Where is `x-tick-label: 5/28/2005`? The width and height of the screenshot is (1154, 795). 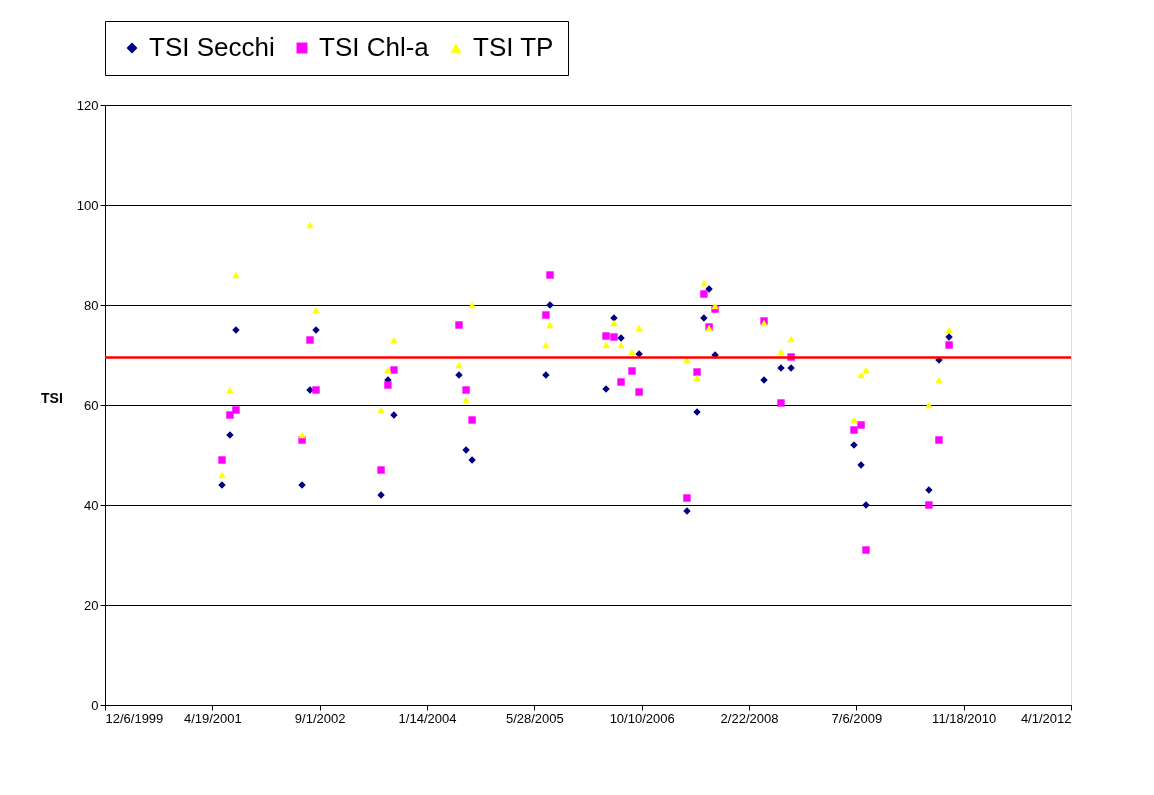
x-tick-label: 5/28/2005 is located at coordinates (534, 718).